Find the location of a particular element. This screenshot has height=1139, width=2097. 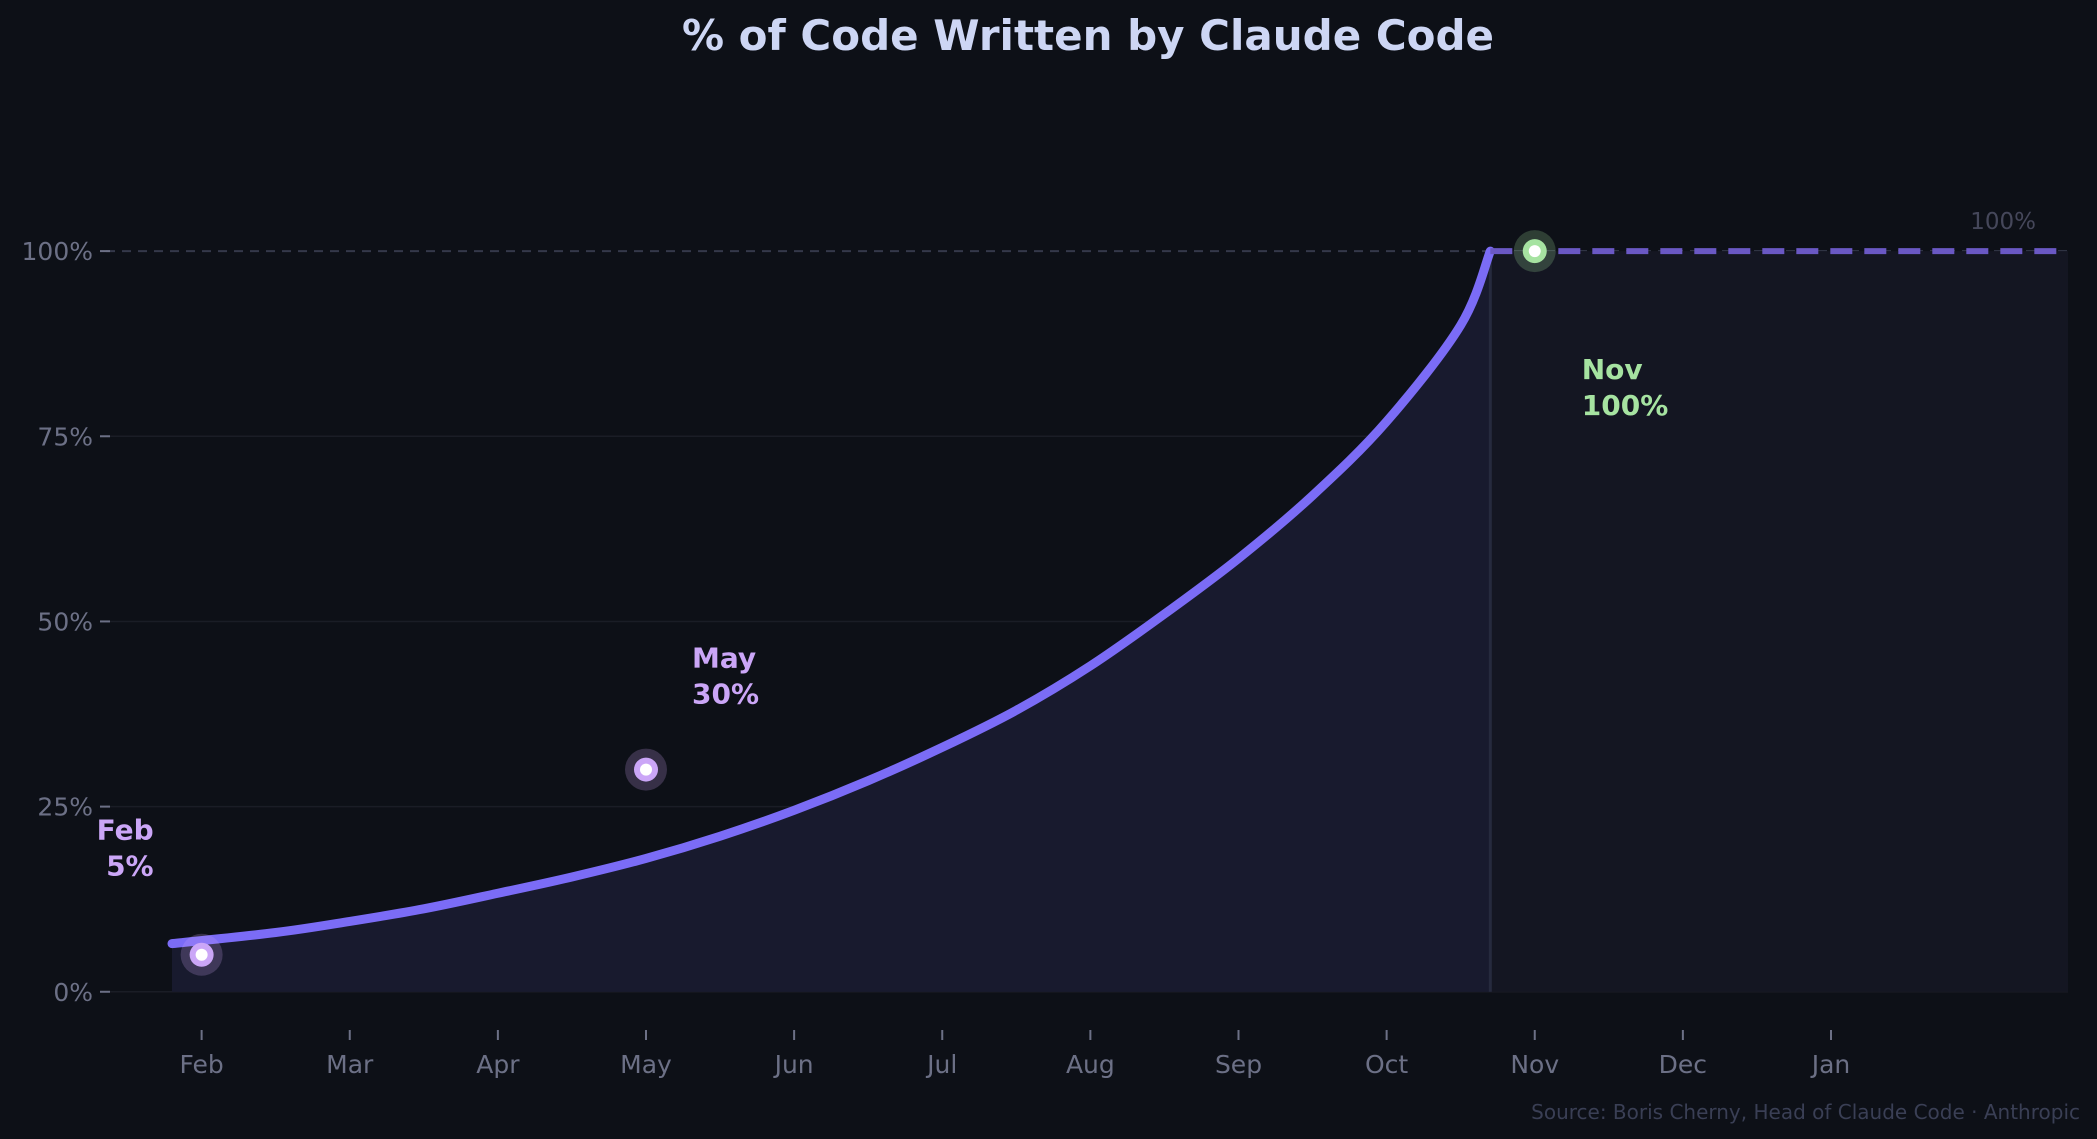

milestone-month-label: Feb is located at coordinates (125, 830).